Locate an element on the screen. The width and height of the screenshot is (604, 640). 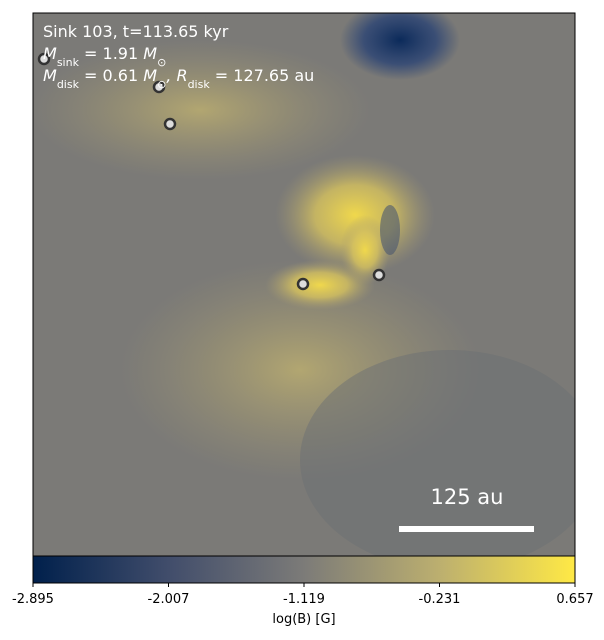
annotation-text: Sink 103, t=113.65 kyr is located at coordinates (136, 31).